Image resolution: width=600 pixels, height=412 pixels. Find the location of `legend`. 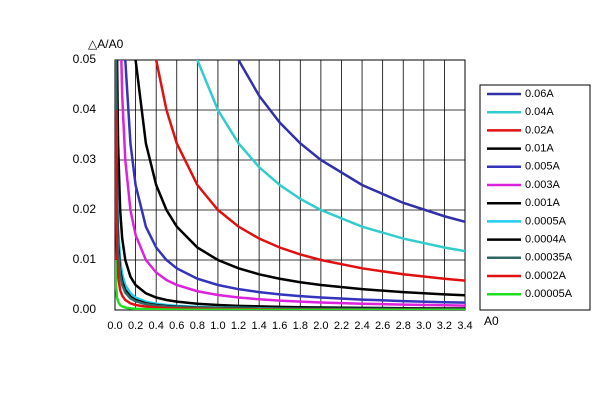

legend is located at coordinates (535, 197).